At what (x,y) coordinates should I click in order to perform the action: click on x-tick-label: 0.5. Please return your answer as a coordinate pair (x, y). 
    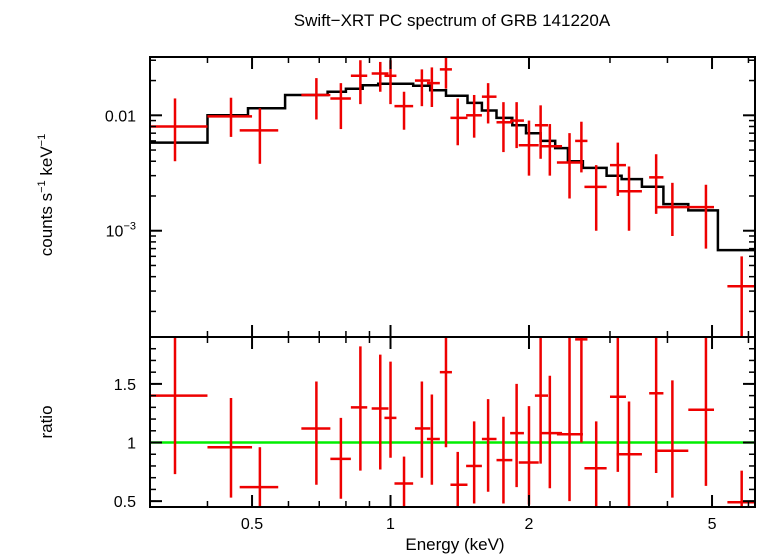
    Looking at the image, I should click on (252, 524).